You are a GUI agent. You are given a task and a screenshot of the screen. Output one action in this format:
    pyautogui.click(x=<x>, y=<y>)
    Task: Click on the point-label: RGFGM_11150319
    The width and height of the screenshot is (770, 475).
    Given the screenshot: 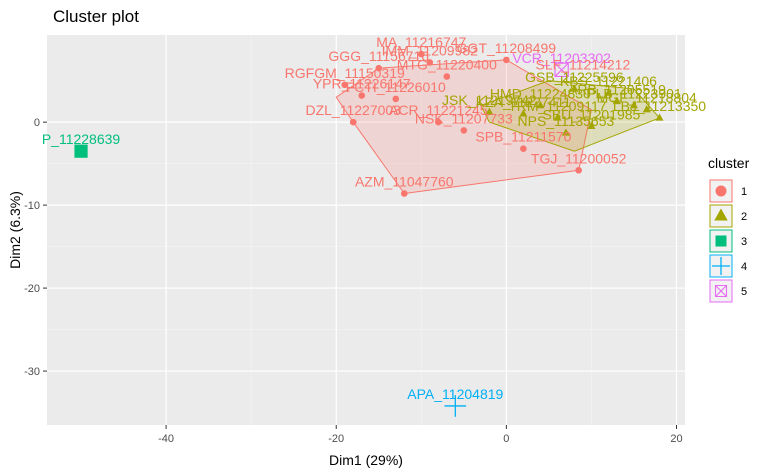 What is the action you would take?
    pyautogui.click(x=345, y=73)
    